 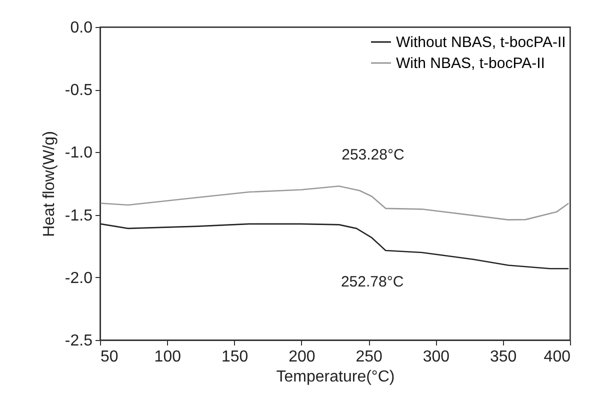 What do you see at coordinates (373, 155) in the screenshot?
I see `annotation: 253.28°C` at bounding box center [373, 155].